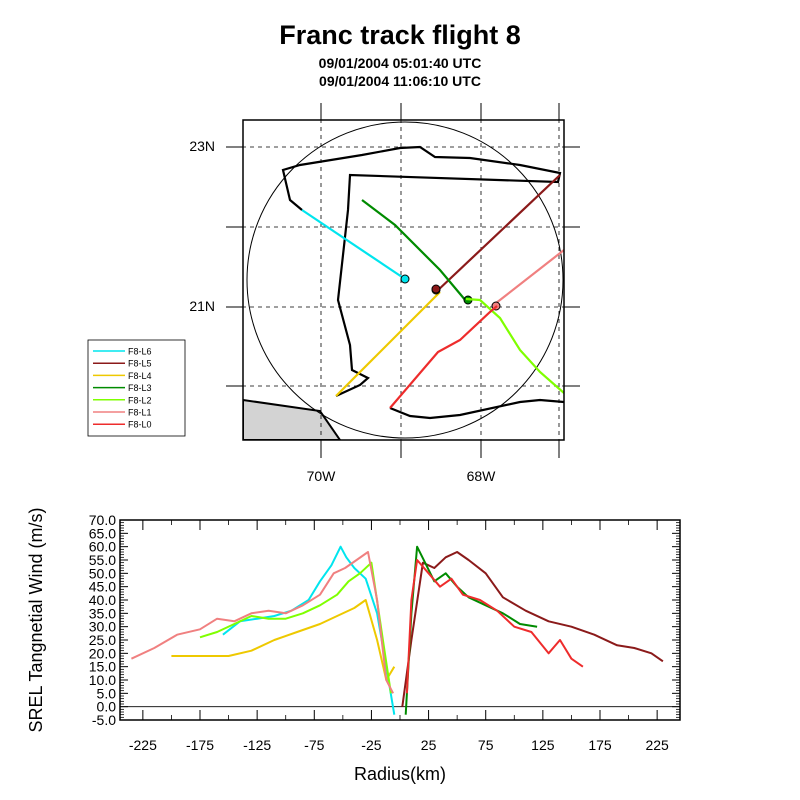 This screenshot has height=800, width=800. Describe the element at coordinates (102, 533) in the screenshot. I see `y-tick-label: 65.0` at that location.